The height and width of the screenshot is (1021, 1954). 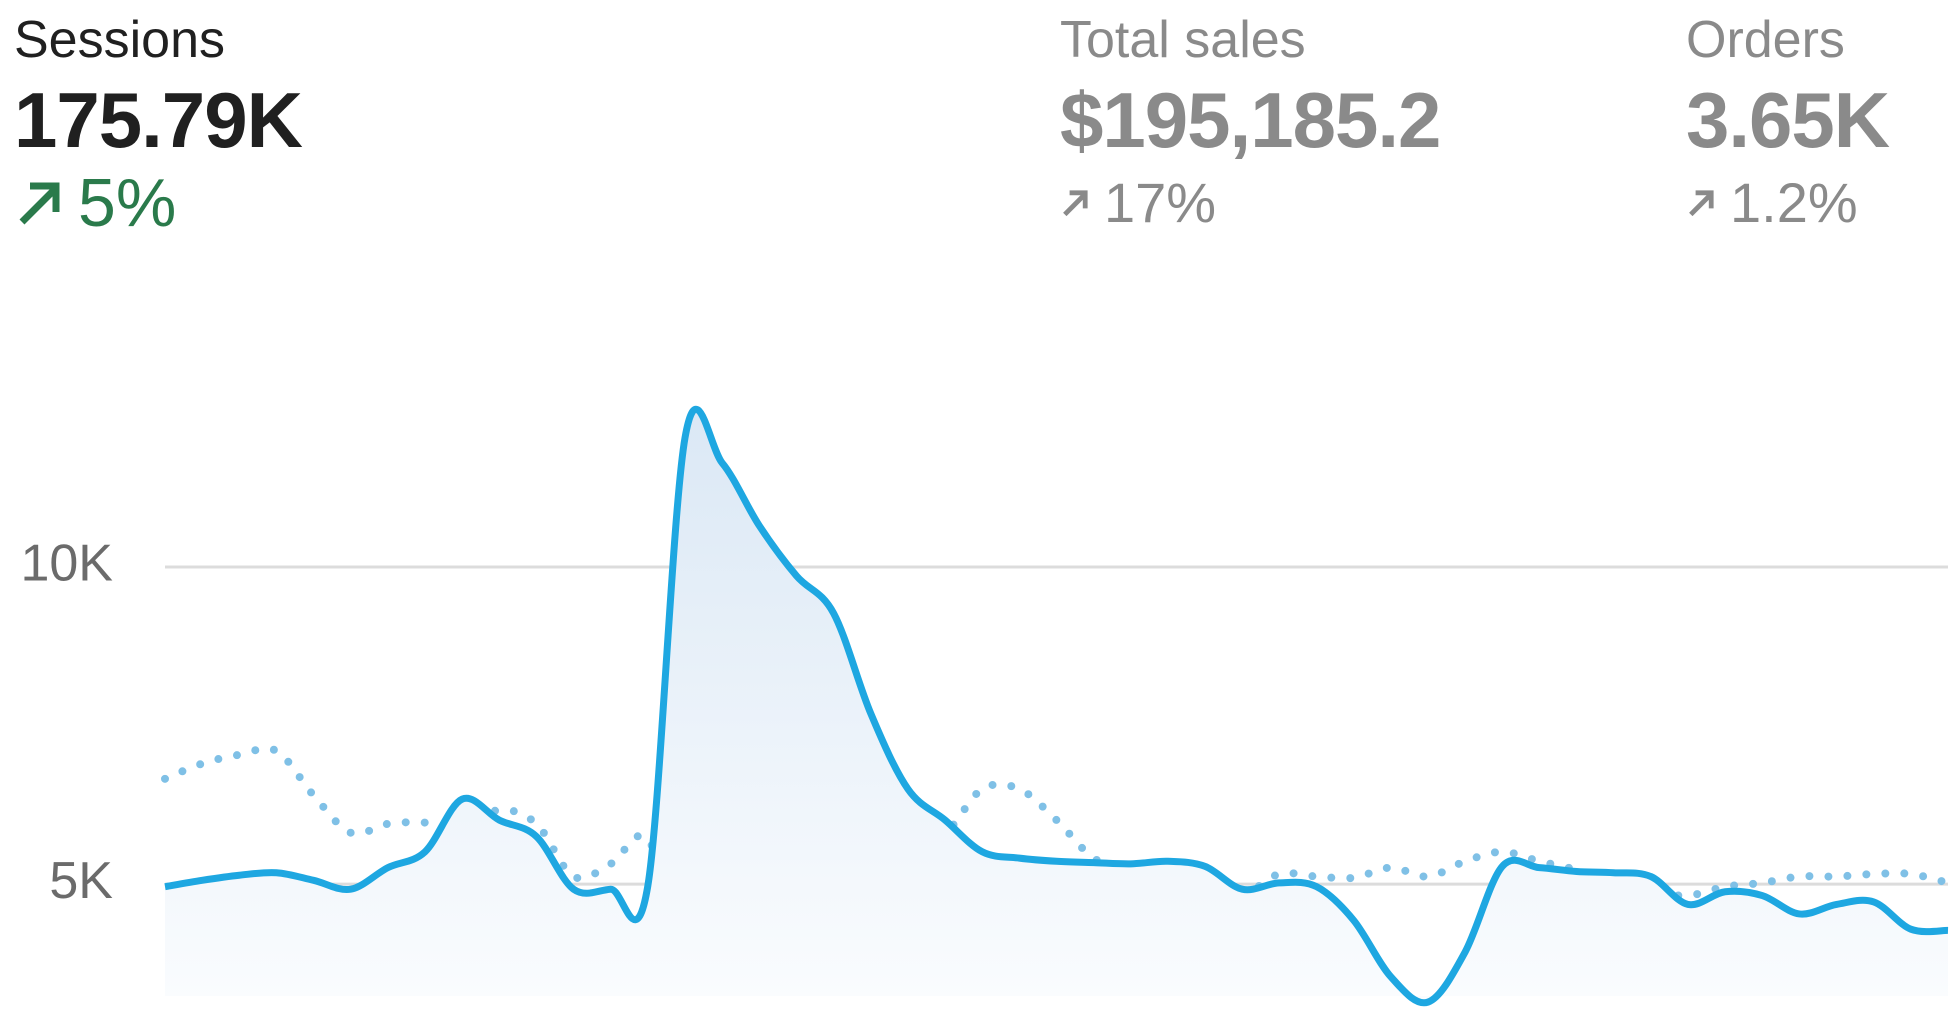 What do you see at coordinates (158, 120) in the screenshot?
I see `metric-value: 175.79K` at bounding box center [158, 120].